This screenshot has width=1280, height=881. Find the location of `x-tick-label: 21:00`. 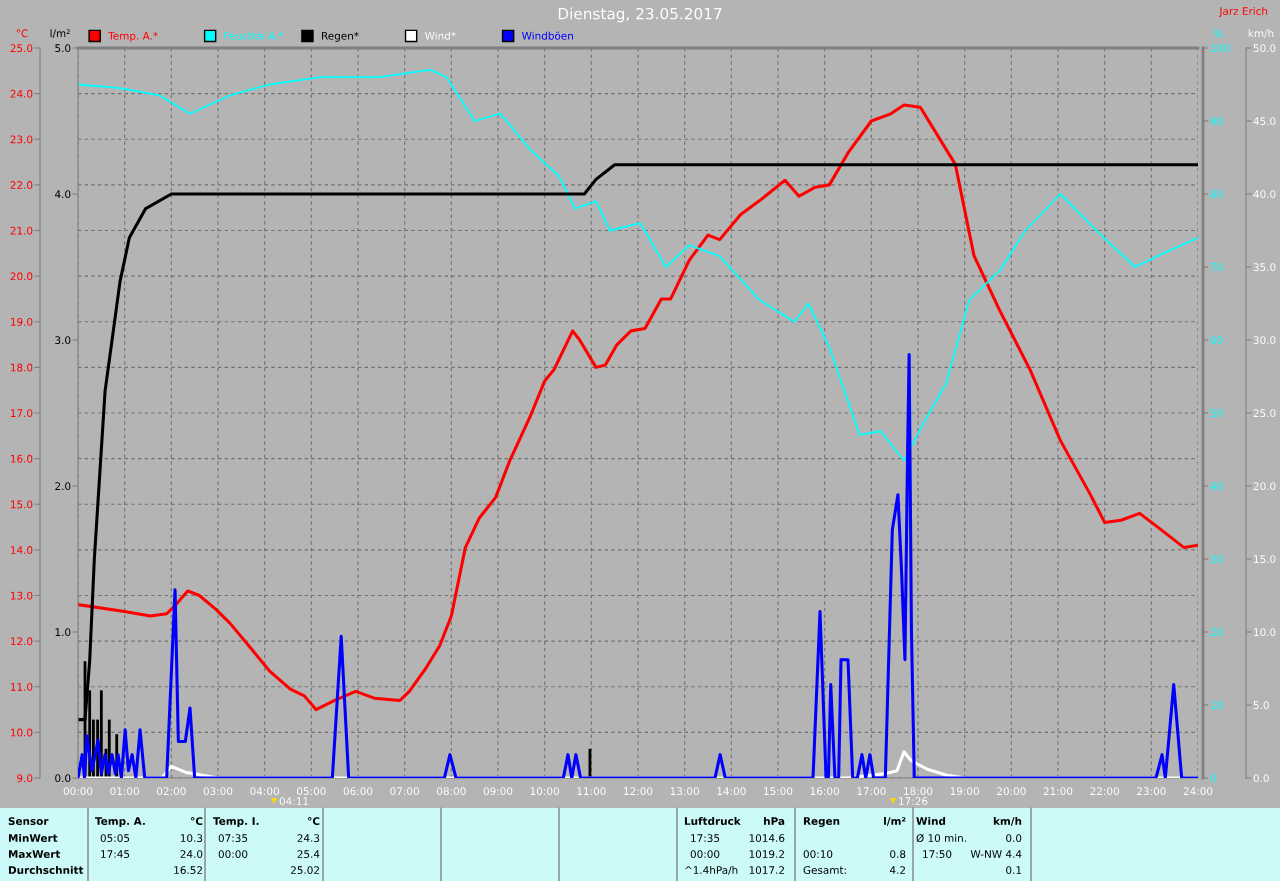

x-tick-label: 21:00 is located at coordinates (1058, 791).